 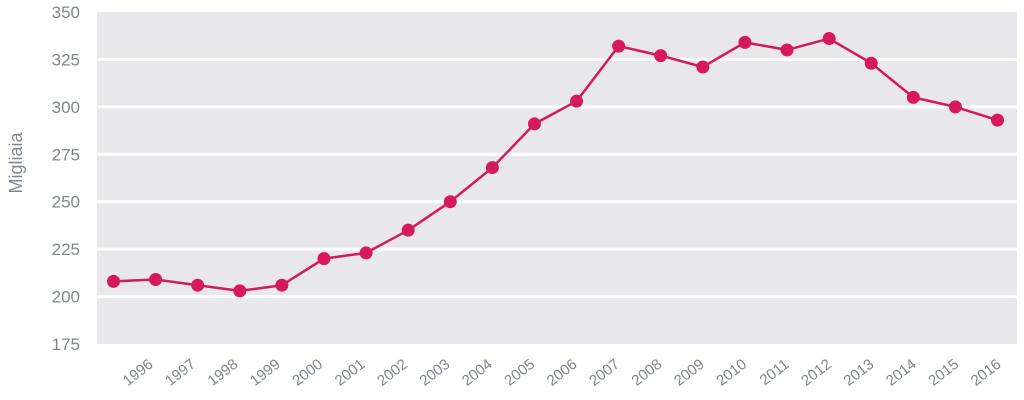 What do you see at coordinates (350, 373) in the screenshot?
I see `x-tick-label: 2001` at bounding box center [350, 373].